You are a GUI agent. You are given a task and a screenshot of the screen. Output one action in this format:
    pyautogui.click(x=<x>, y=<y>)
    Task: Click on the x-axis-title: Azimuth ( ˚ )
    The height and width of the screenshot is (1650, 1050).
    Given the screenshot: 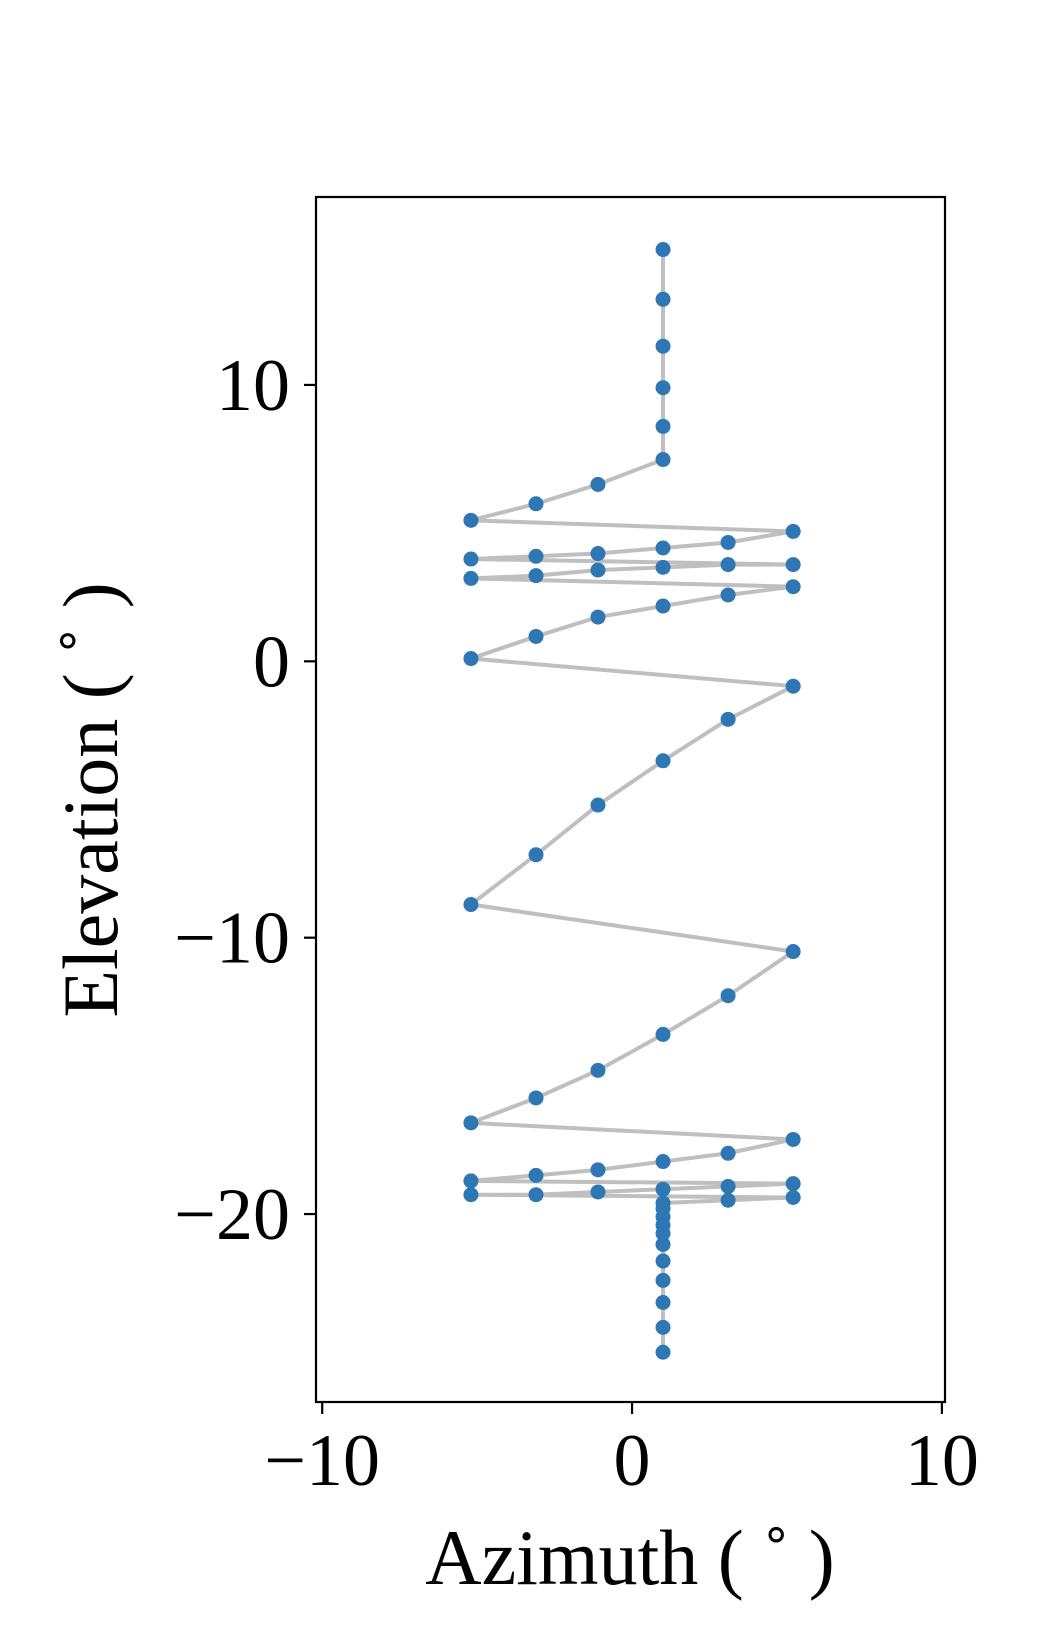 What is the action you would take?
    pyautogui.click(x=629, y=1557)
    